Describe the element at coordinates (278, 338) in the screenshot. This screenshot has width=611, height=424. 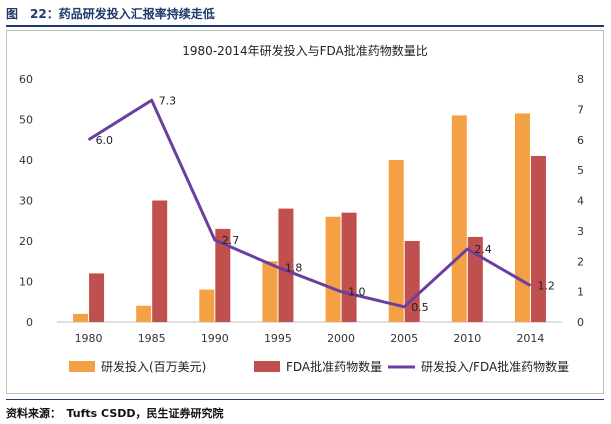
I see `x-tick-label: 1995` at that location.